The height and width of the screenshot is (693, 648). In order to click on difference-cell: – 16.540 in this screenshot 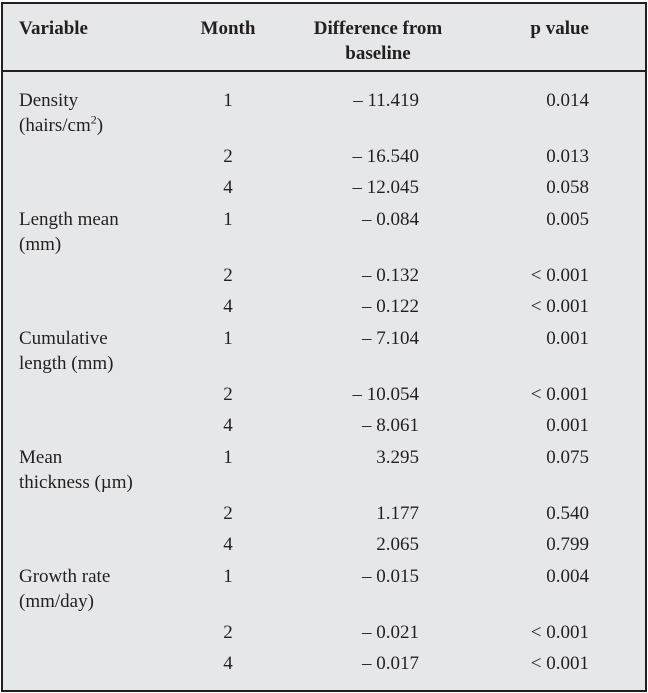, I will do `click(386, 156)`.